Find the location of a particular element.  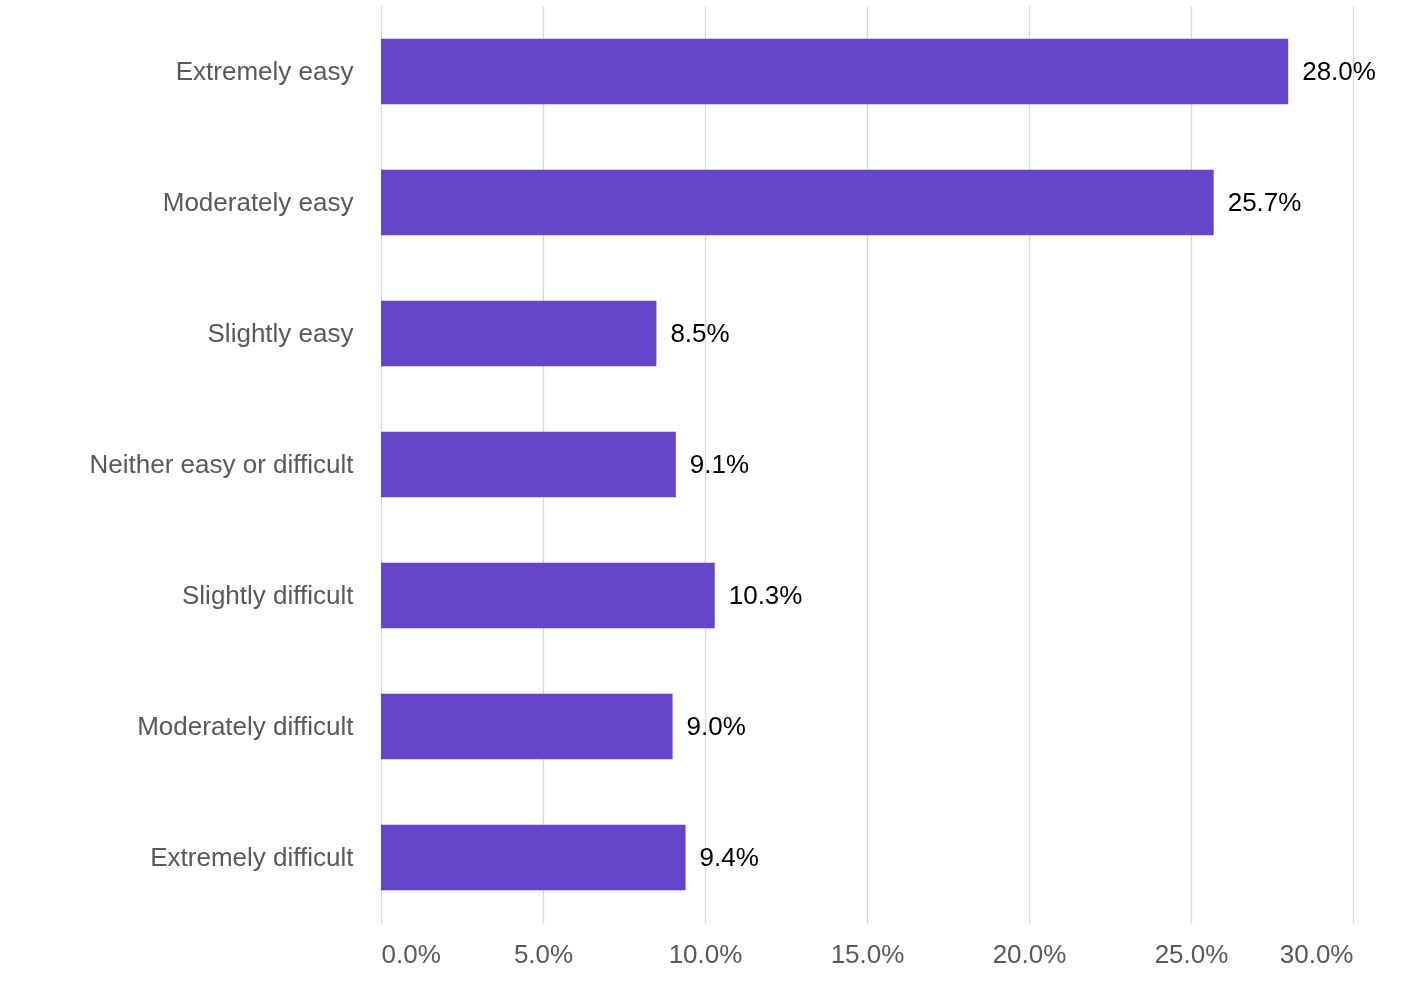

y-tick-label: Extremely difficult is located at coordinates (252, 856).